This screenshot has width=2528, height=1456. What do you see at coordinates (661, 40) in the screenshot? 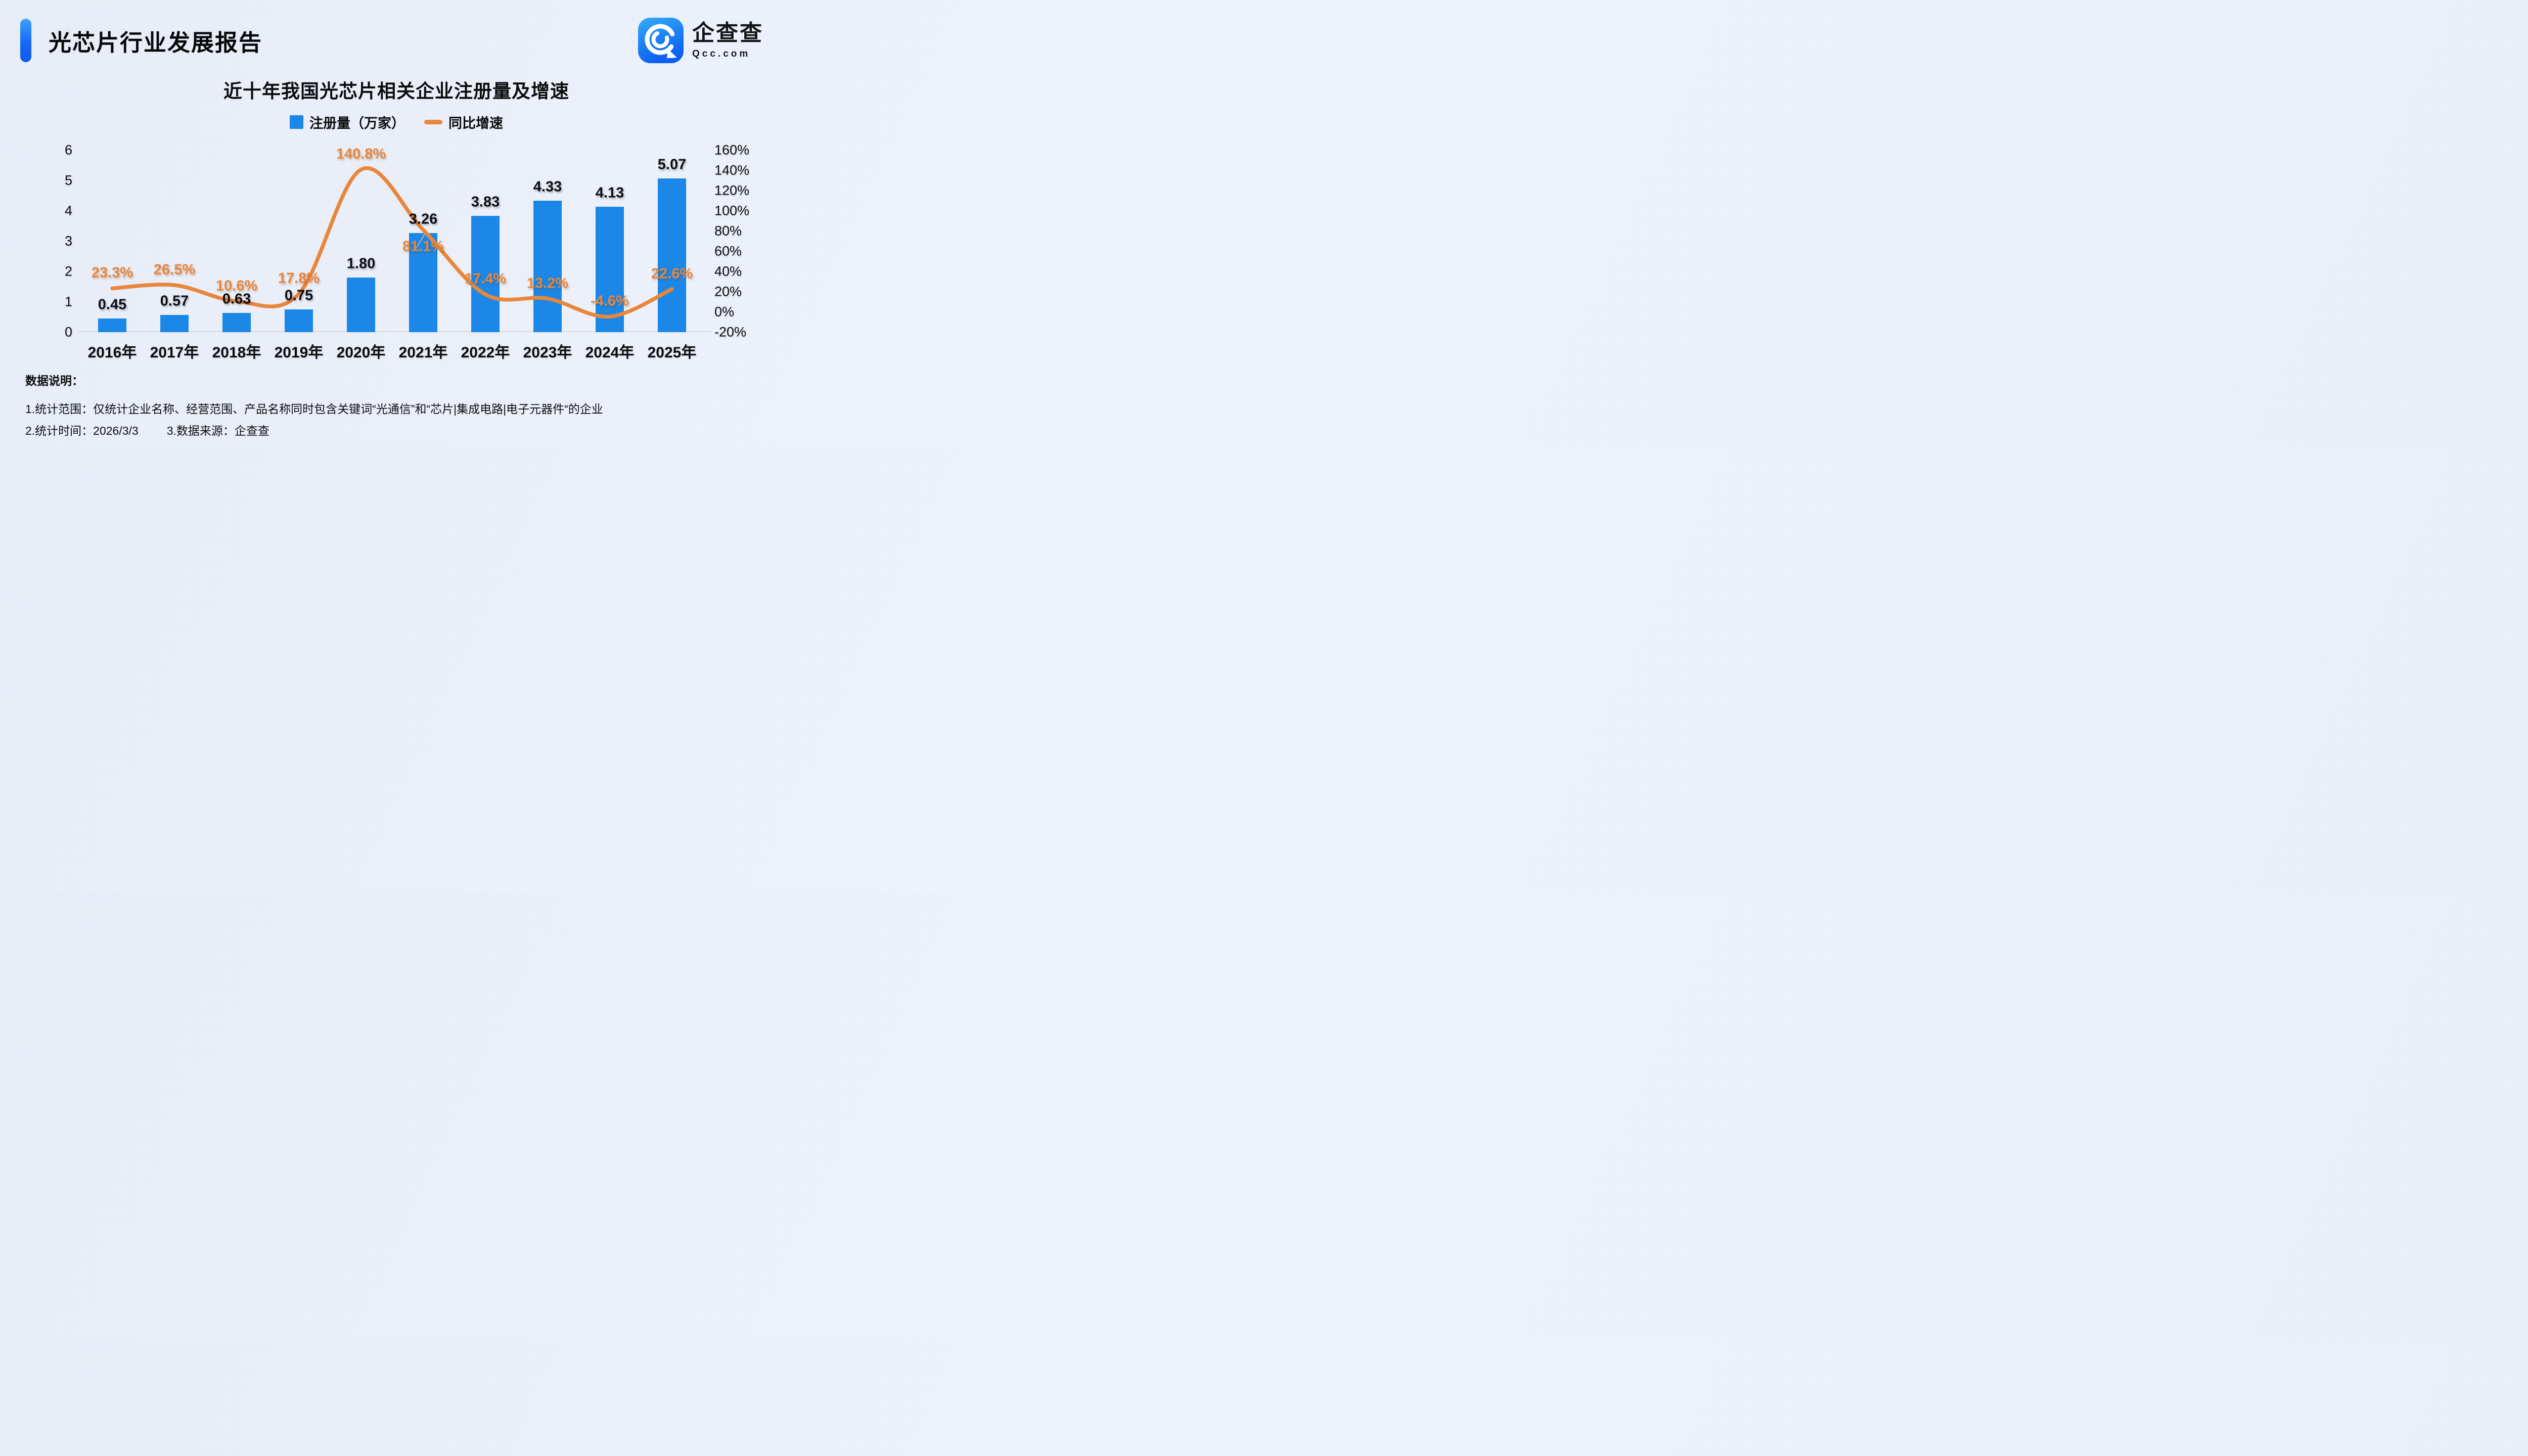
I see `qcc-logo-icon` at bounding box center [661, 40].